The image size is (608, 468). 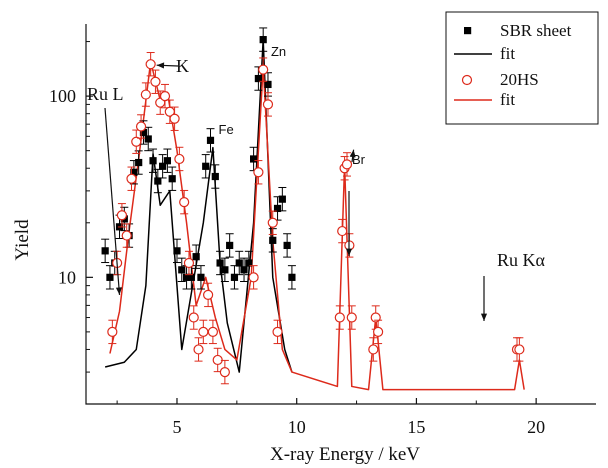 What do you see at coordinates (119, 291) in the screenshot?
I see `ru-l-arrow-head` at bounding box center [119, 291].